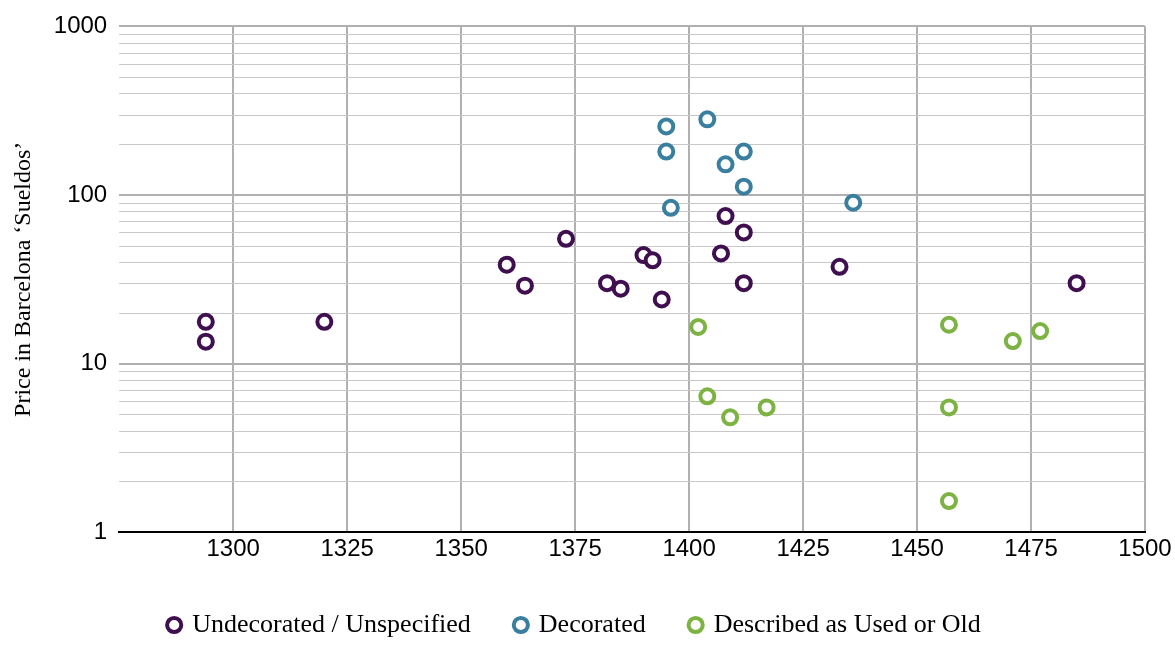 The height and width of the screenshot is (653, 1175). Describe the element at coordinates (1031, 548) in the screenshot. I see `x-tick-label: 1475` at that location.